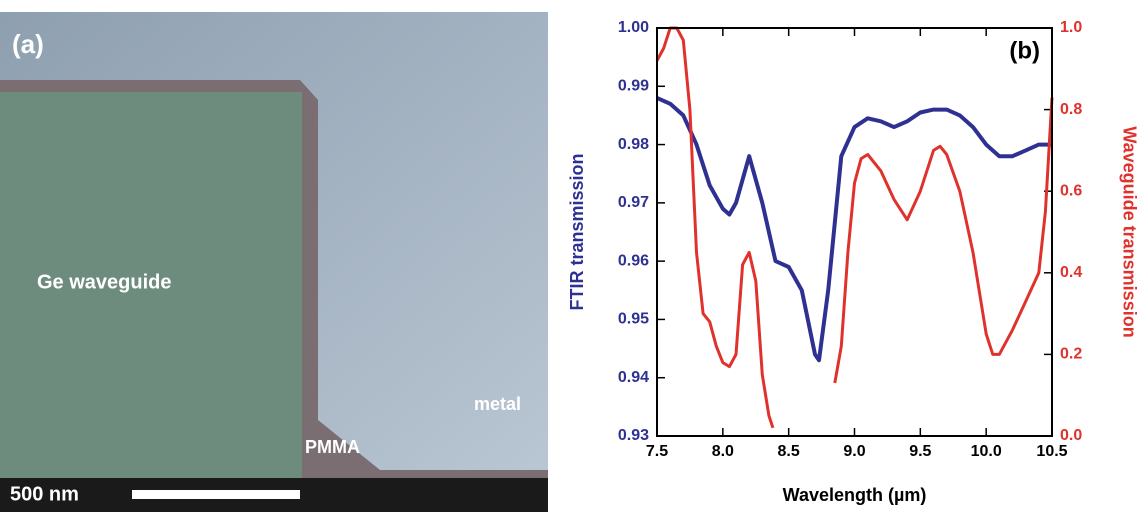 The height and width of the screenshot is (512, 1145). What do you see at coordinates (1071, 109) in the screenshot?
I see `y2-tick-label: 0.8` at bounding box center [1071, 109].